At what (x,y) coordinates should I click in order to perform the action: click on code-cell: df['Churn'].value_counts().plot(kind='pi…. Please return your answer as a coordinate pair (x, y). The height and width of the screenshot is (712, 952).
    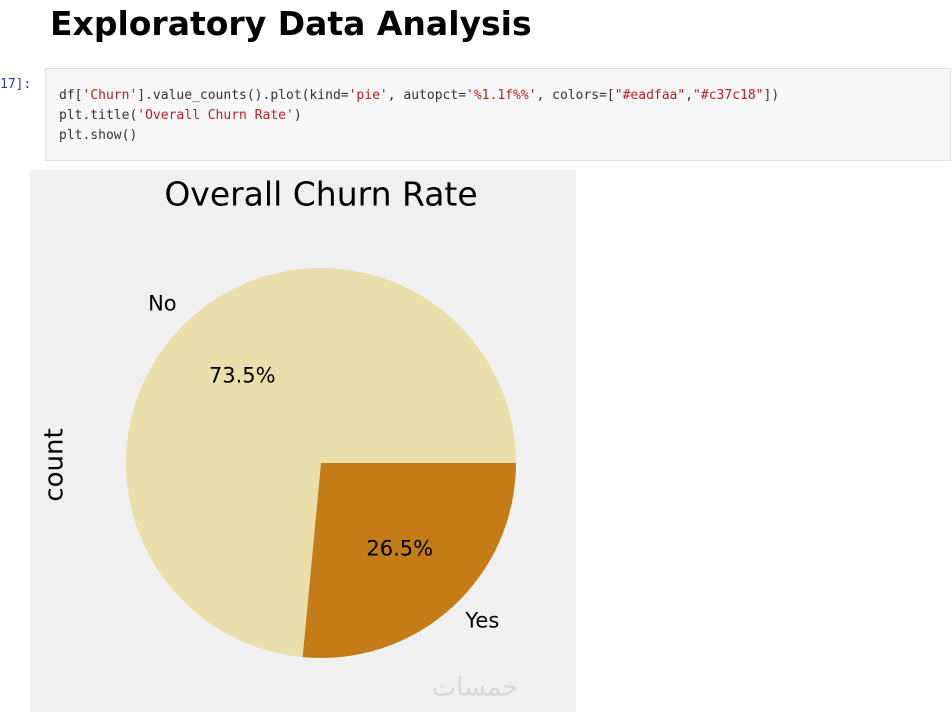
    Looking at the image, I should click on (498, 114).